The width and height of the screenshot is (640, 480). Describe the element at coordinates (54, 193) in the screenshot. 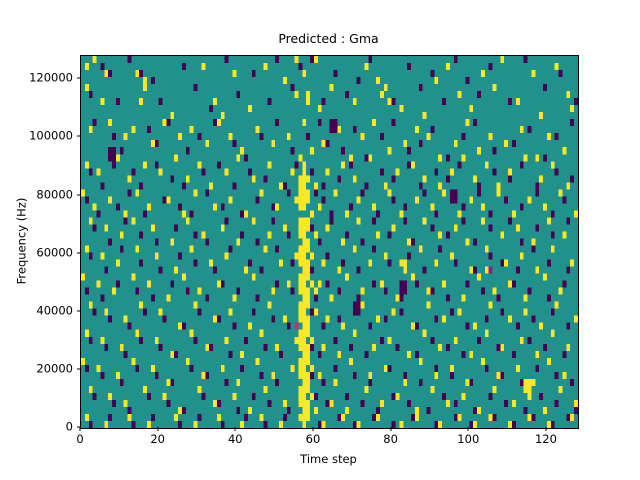

I see `y-tick-label: 80000` at that location.